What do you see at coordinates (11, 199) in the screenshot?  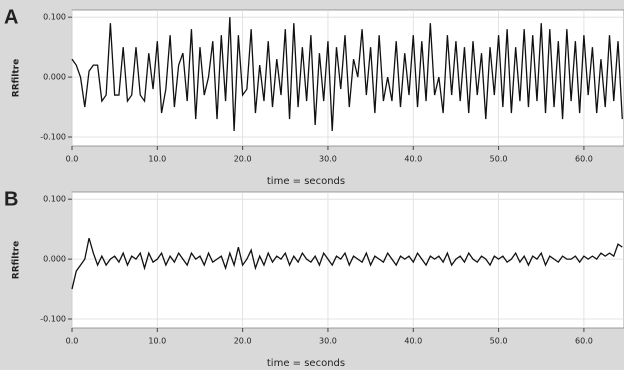 I see `panel-label: B` at bounding box center [11, 199].